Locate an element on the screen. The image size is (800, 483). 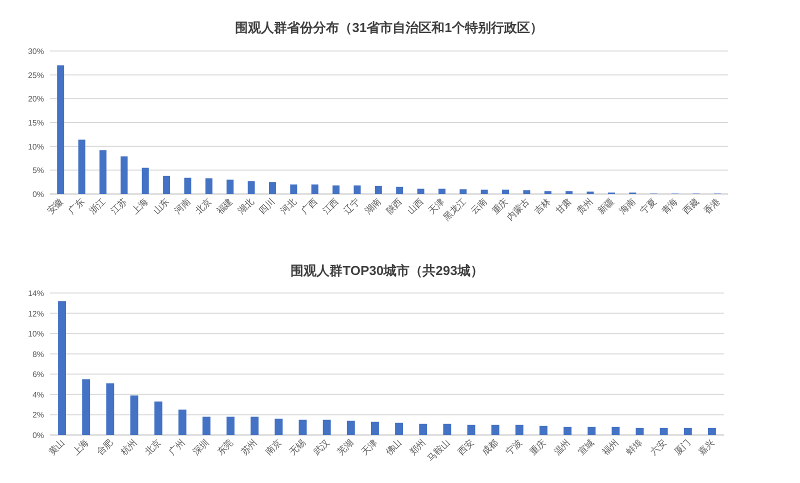
y-tick-label: 4% is located at coordinates (38, 395).